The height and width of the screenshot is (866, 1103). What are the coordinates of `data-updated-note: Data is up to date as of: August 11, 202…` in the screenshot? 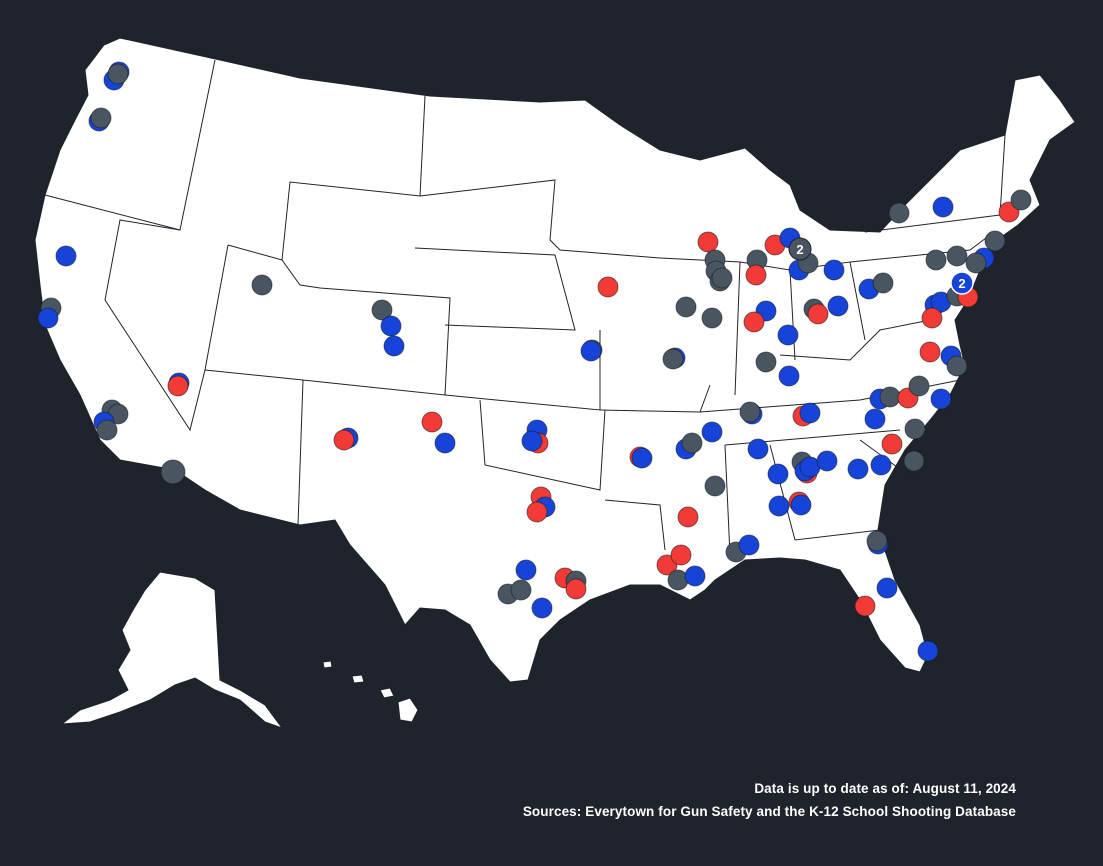 It's located at (885, 788).